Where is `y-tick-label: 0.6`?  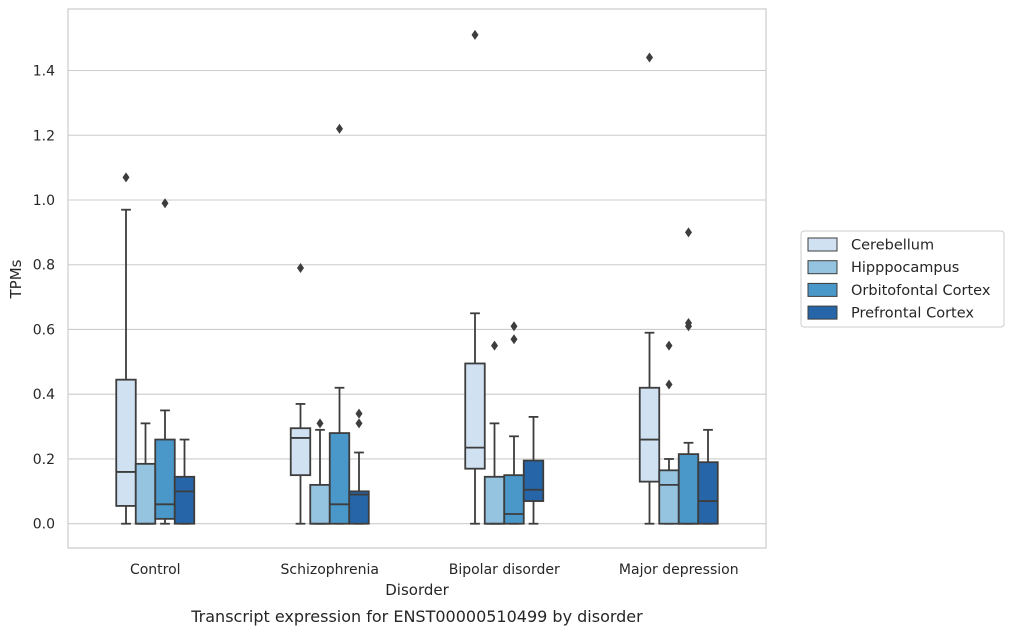 y-tick-label: 0.6 is located at coordinates (44, 330).